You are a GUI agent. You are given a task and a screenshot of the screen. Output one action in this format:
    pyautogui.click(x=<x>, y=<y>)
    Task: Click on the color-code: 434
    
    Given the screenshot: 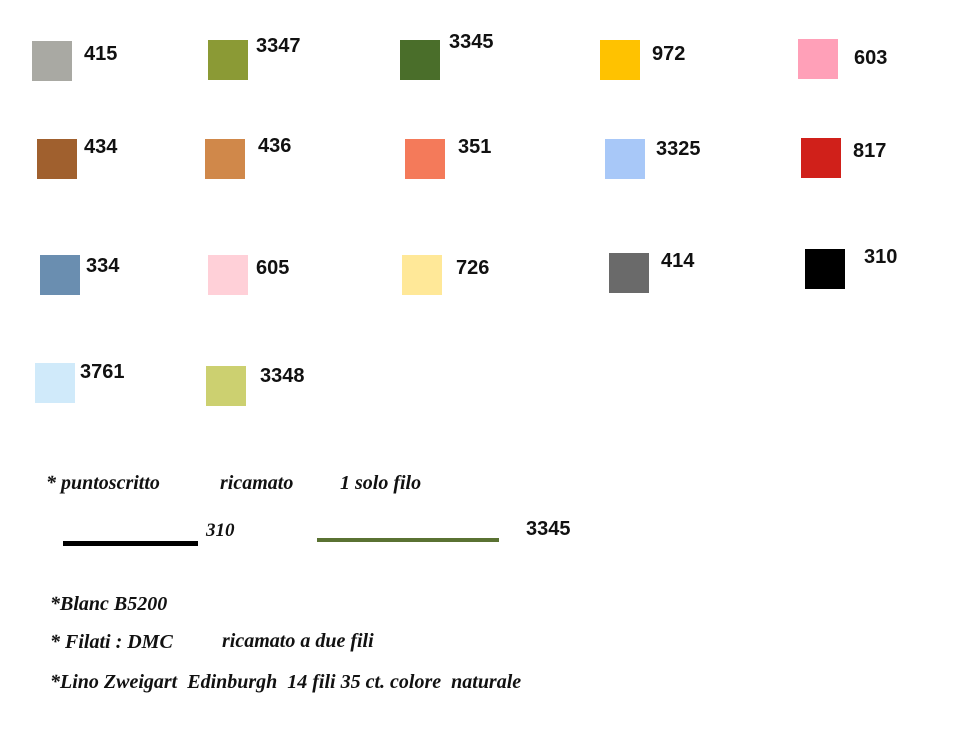 What is the action you would take?
    pyautogui.click(x=101, y=147)
    